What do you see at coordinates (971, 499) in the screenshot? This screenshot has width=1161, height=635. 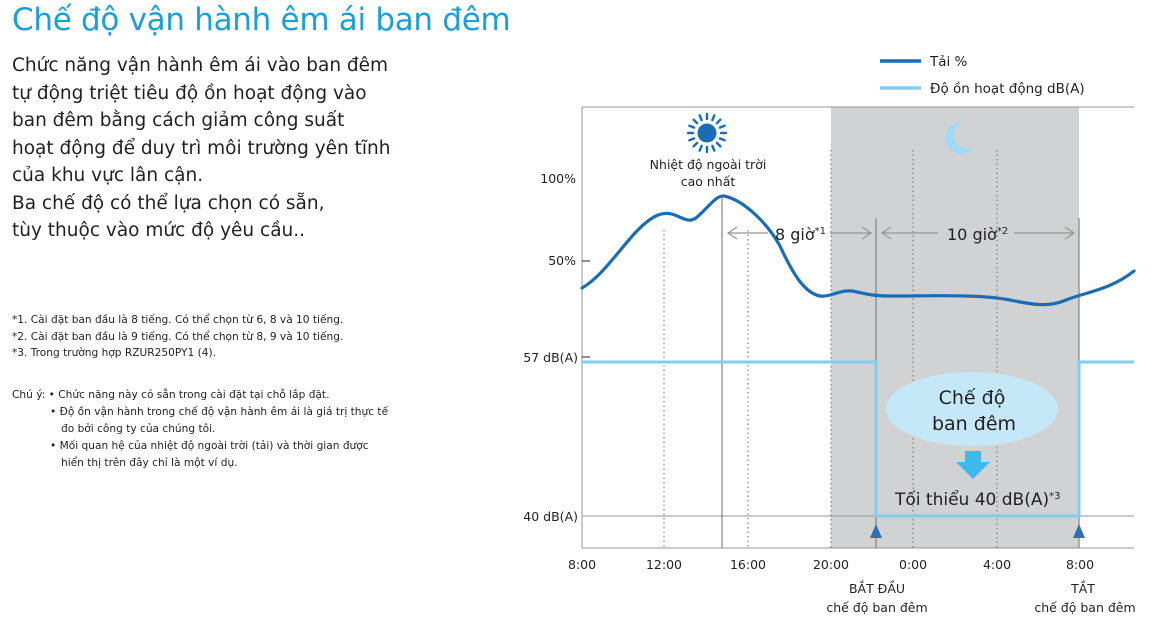 I see `minimum-noise-text: Tối thiểu 40 dB(A)` at bounding box center [971, 499].